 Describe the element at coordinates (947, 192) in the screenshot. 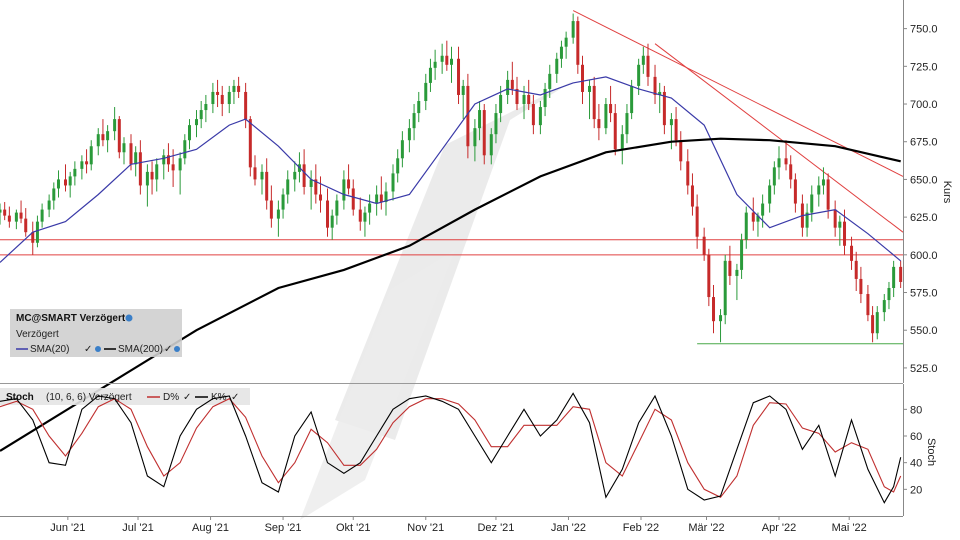

I see `price-axis-title: Kurs` at that location.